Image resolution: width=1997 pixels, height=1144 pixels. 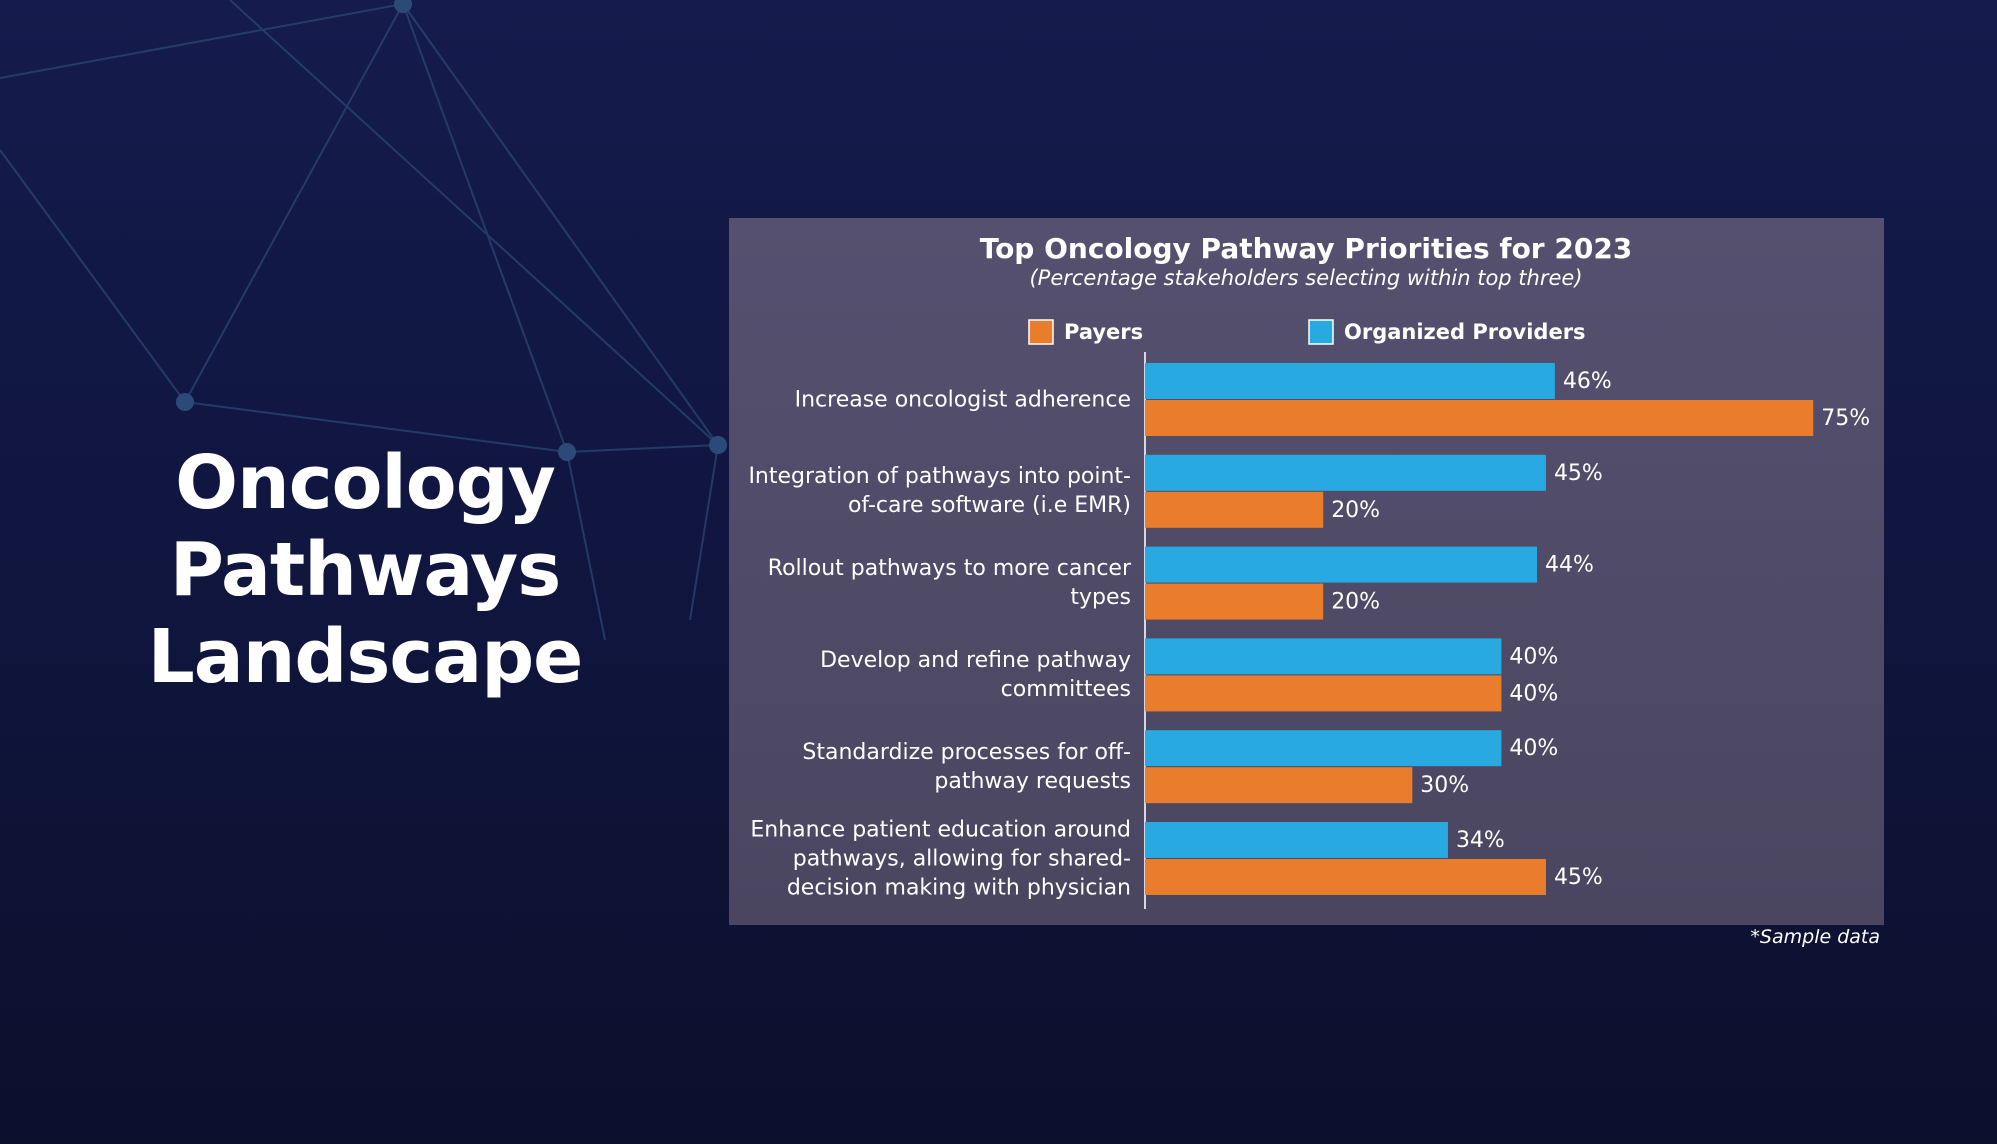 I want to click on chart-title: Top Oncology Pathway Priorities for 2023, so click(x=1306, y=248).